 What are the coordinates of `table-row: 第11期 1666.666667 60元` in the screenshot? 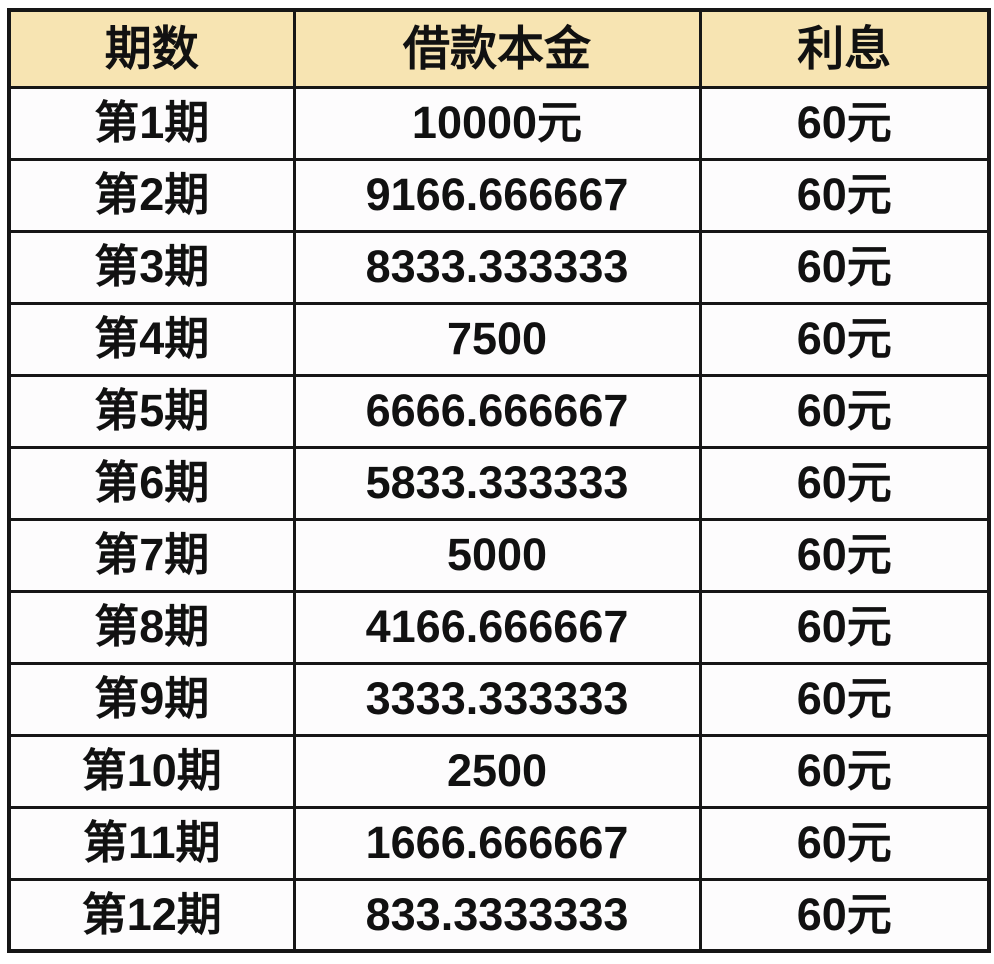 It's located at (499, 843).